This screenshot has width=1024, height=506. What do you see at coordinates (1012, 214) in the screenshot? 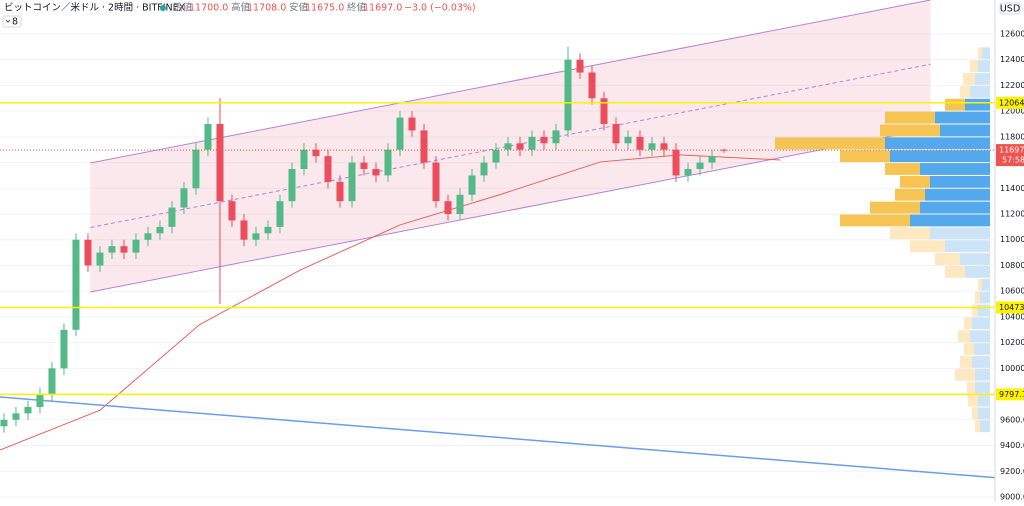
I see `y-tick-label: 11200.0` at bounding box center [1012, 214].